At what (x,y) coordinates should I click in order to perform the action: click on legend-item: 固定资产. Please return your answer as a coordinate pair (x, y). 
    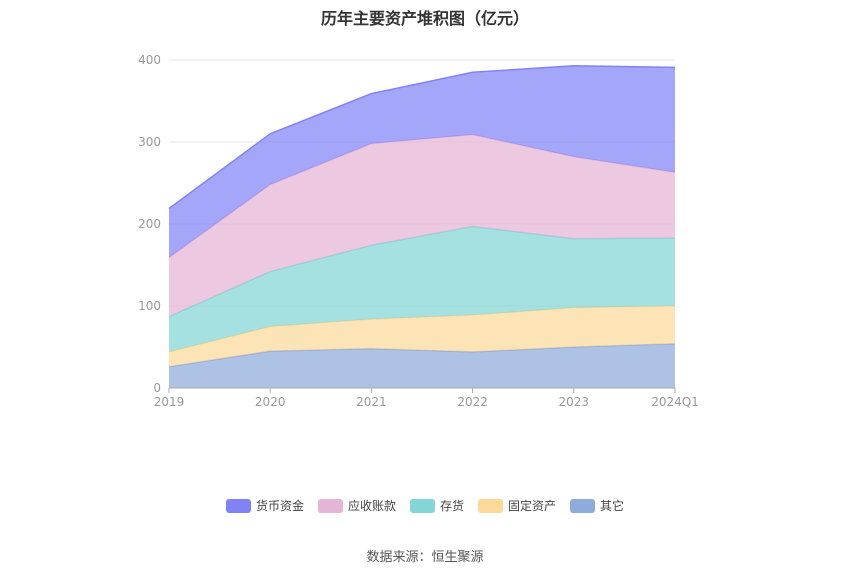
    Looking at the image, I should click on (517, 505).